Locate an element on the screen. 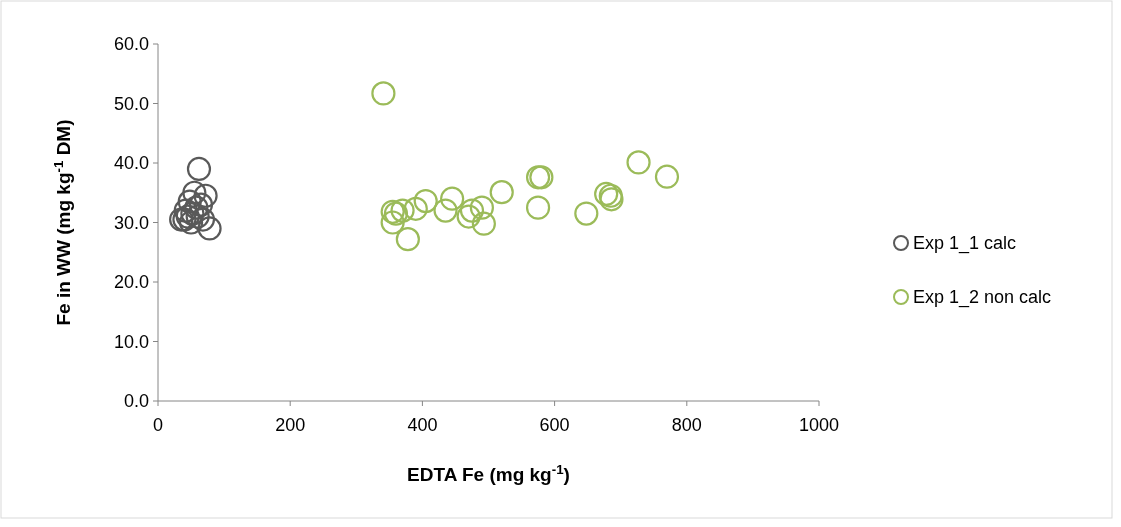 This screenshot has width=1121, height=527. y-tick-label: 40.0 is located at coordinates (131, 163).